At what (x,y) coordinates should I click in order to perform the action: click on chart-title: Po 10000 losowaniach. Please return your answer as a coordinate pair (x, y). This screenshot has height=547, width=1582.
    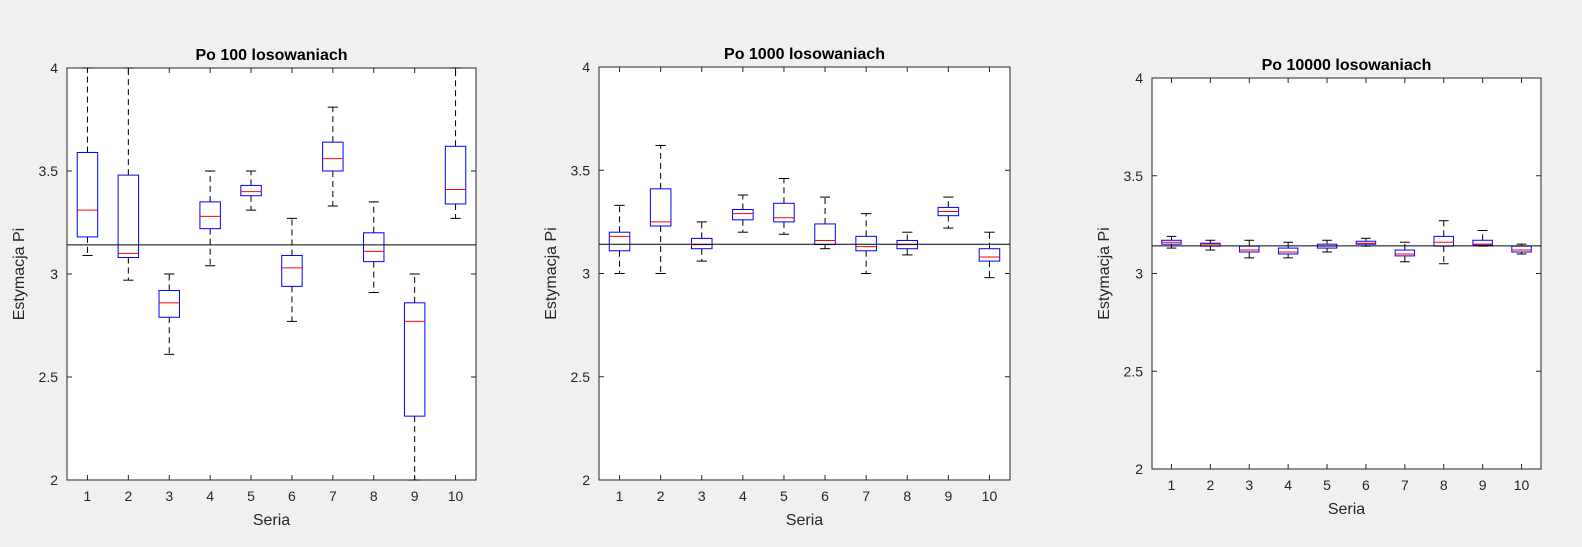
    Looking at the image, I should click on (1347, 65).